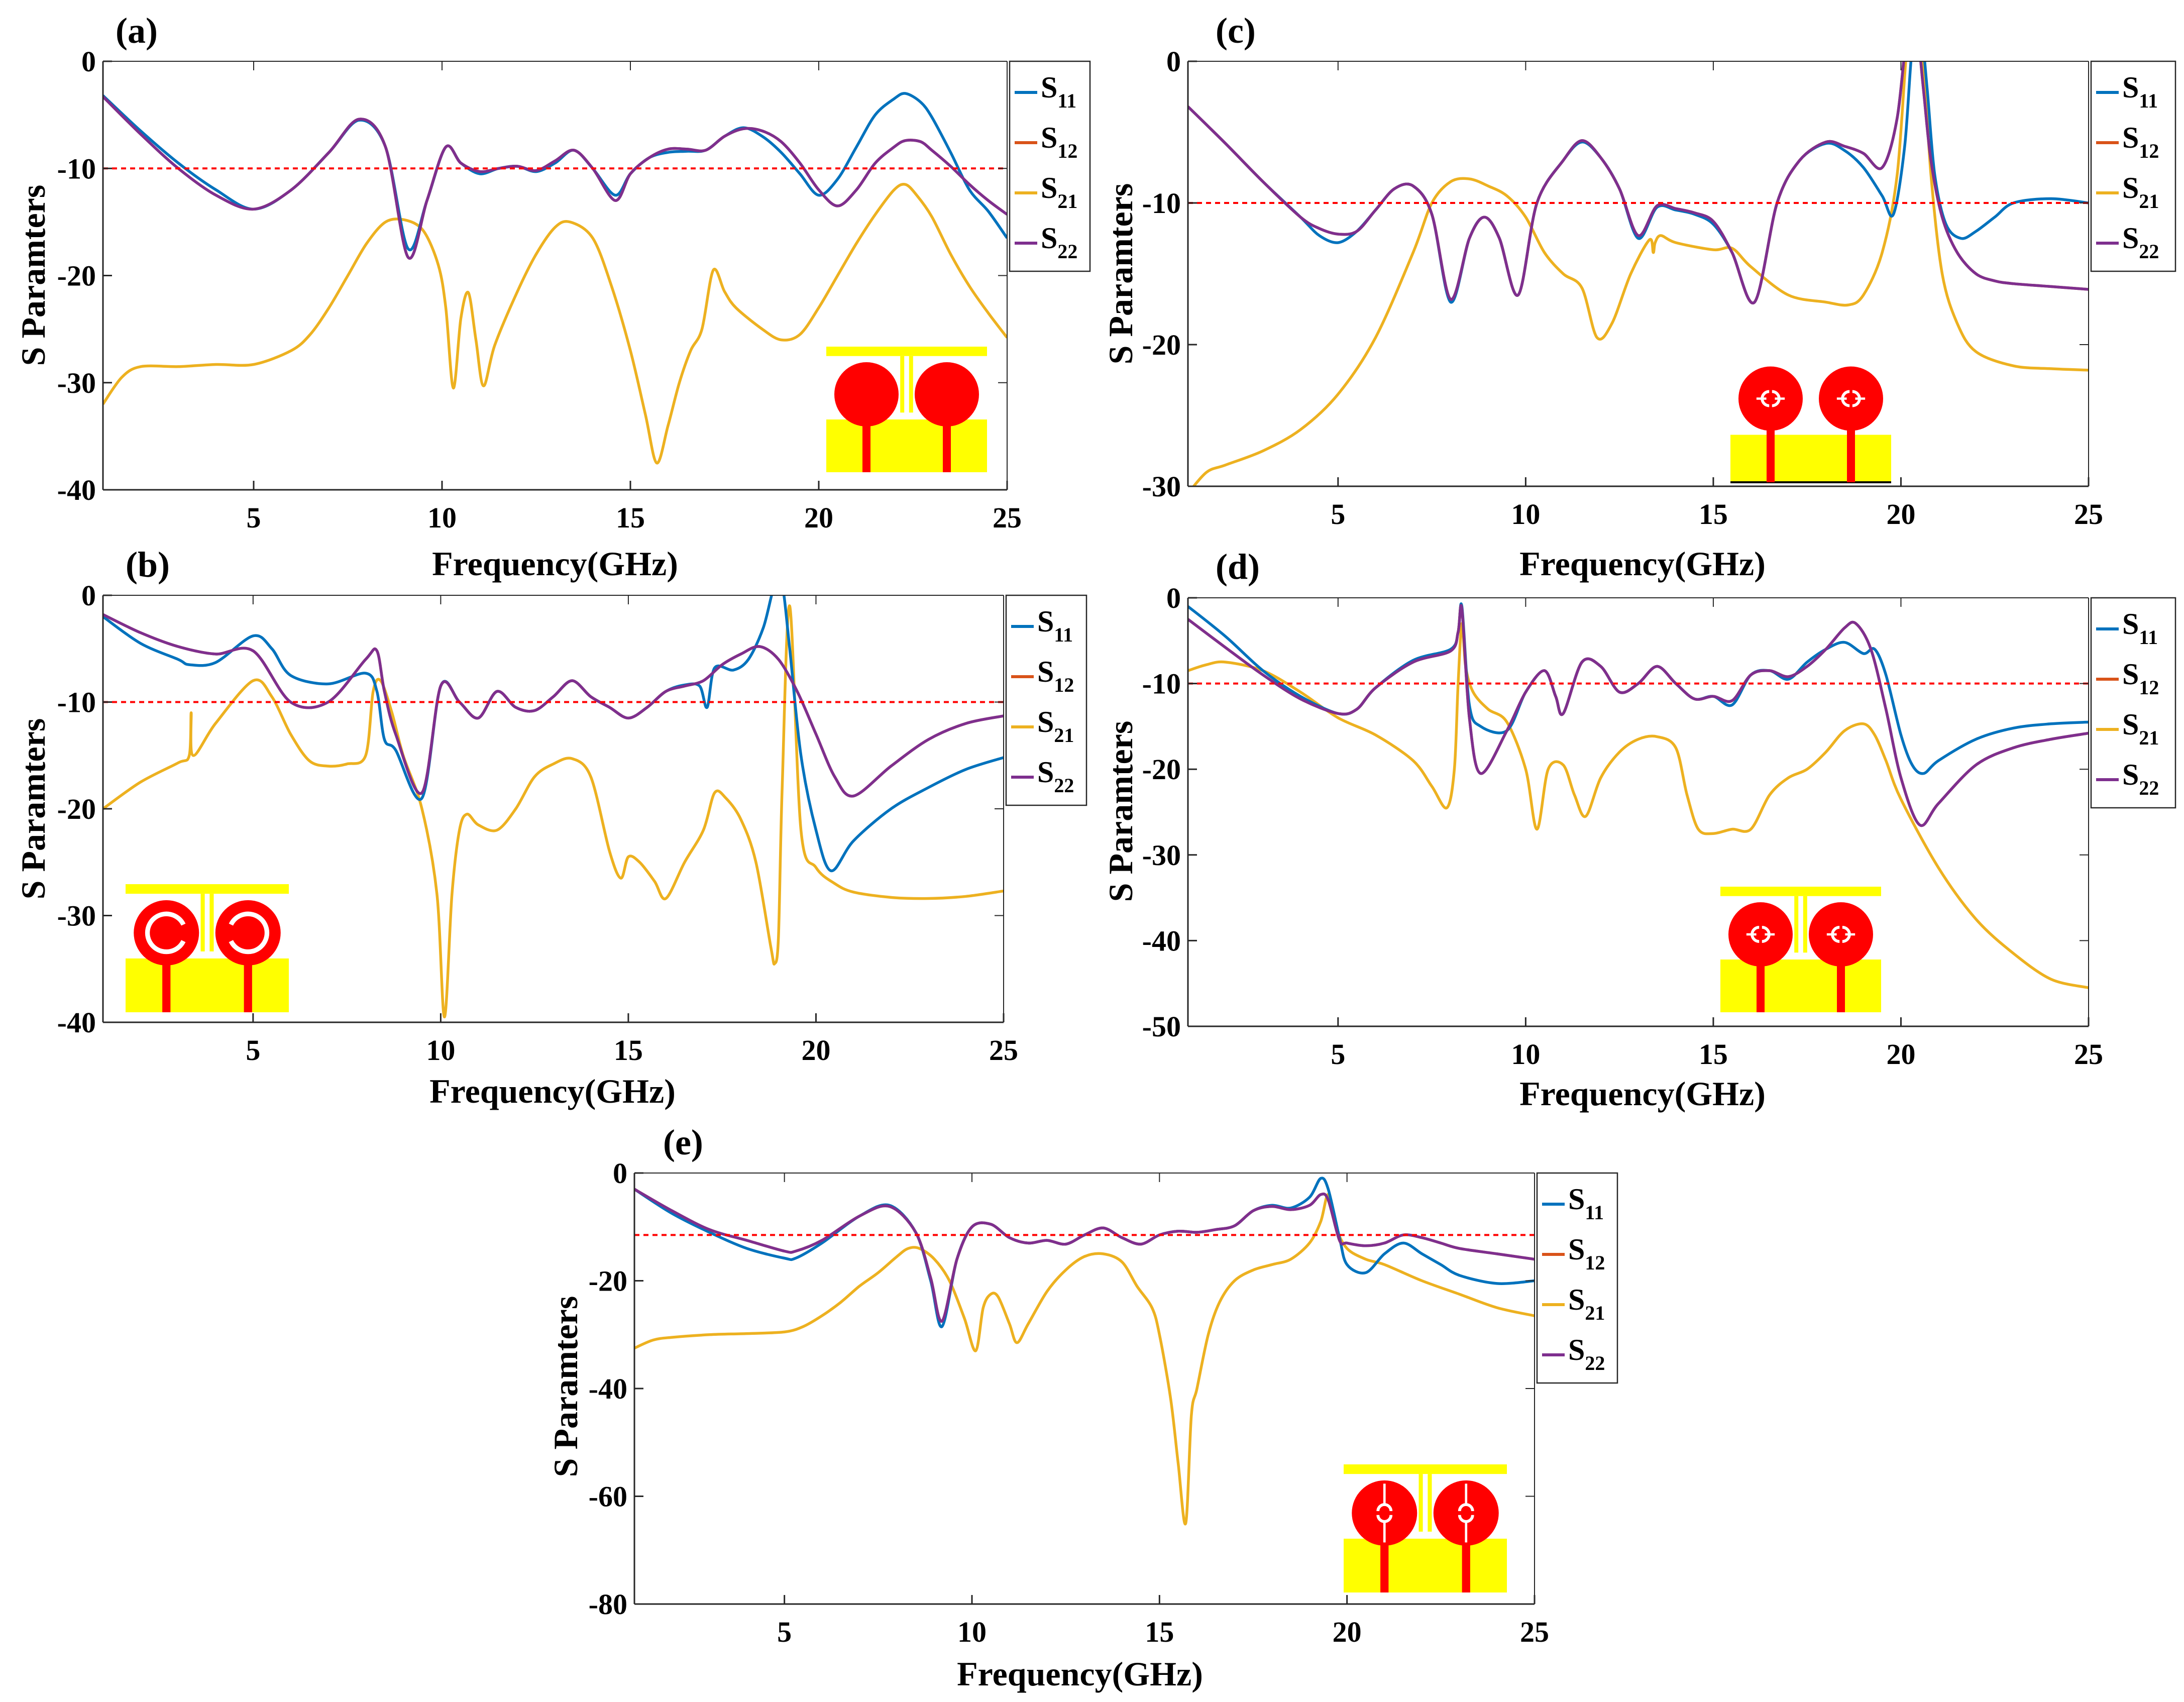 The height and width of the screenshot is (1702, 2184). What do you see at coordinates (76, 490) in the screenshot?
I see `y-tick-label: -40` at bounding box center [76, 490].